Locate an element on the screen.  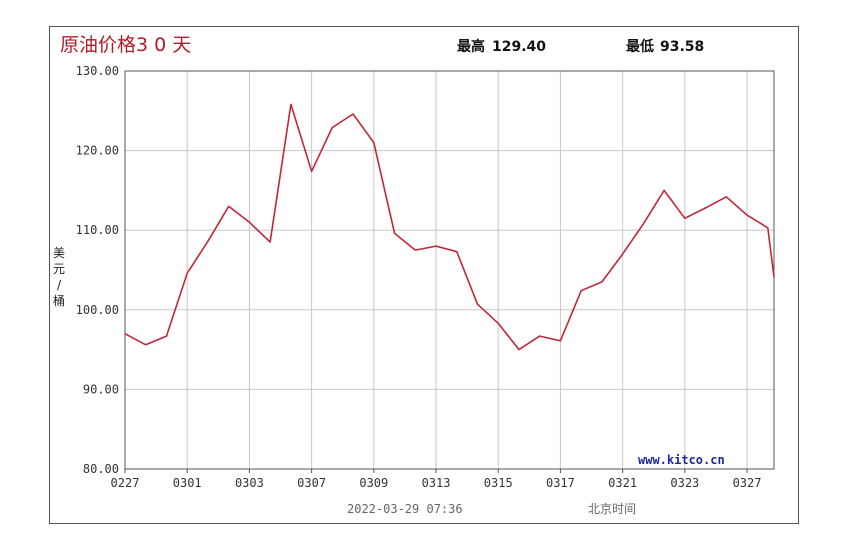
x-tick-label: 0321 is located at coordinates (622, 483).